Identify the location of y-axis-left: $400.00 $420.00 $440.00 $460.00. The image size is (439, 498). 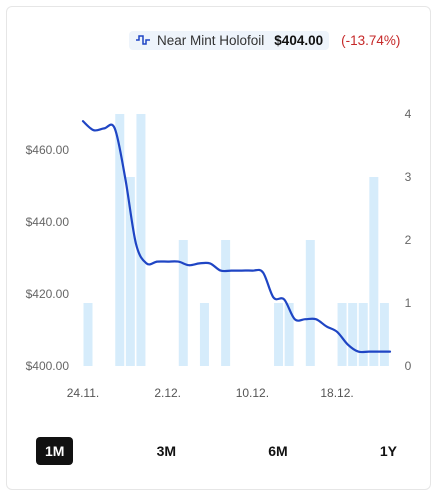
(48, 258).